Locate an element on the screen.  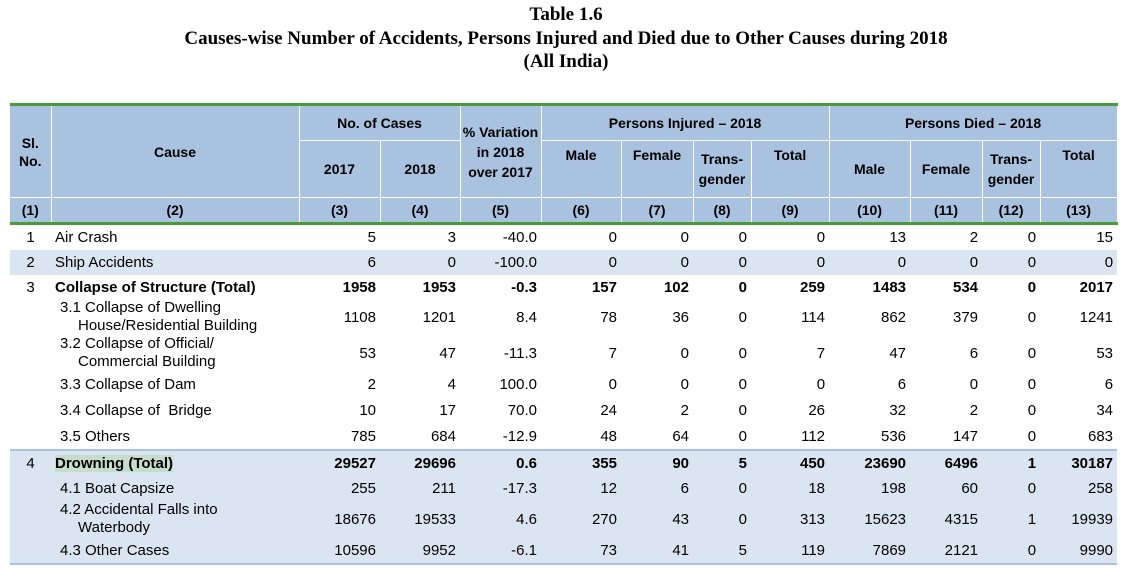
header-persons-died: Persons Died – 2018 is located at coordinates (973, 122).